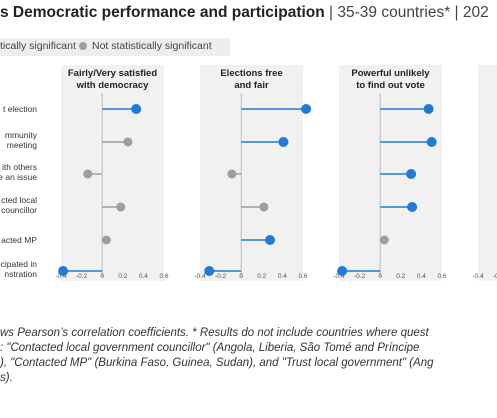 This screenshot has height=418, width=497. Describe the element at coordinates (380, 276) in the screenshot. I see `x-tick-label-2-2: 0` at that location.